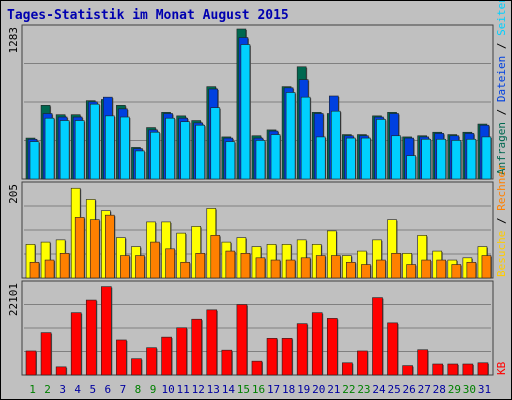  What do you see at coordinates (424, 389) in the screenshot?
I see `day-label-27: 27` at bounding box center [424, 389].